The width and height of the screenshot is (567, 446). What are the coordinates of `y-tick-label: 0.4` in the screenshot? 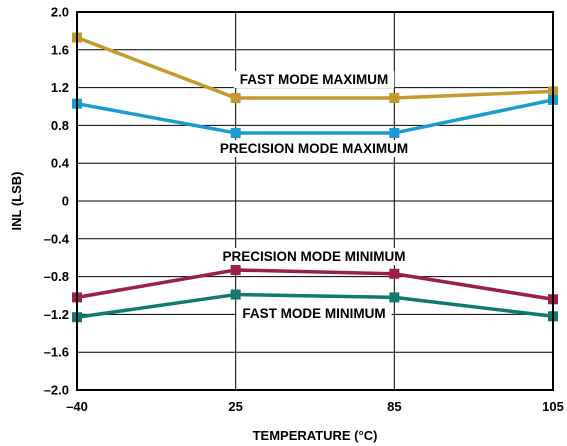 It's located at (60, 163).